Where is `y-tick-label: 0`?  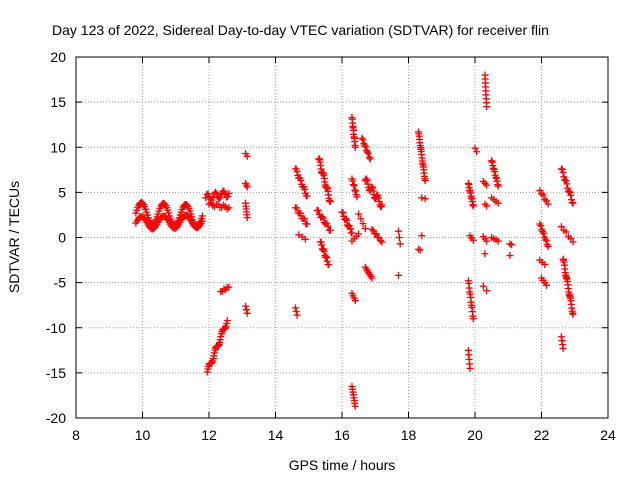 y-tick-label: 0 is located at coordinates (62, 238).